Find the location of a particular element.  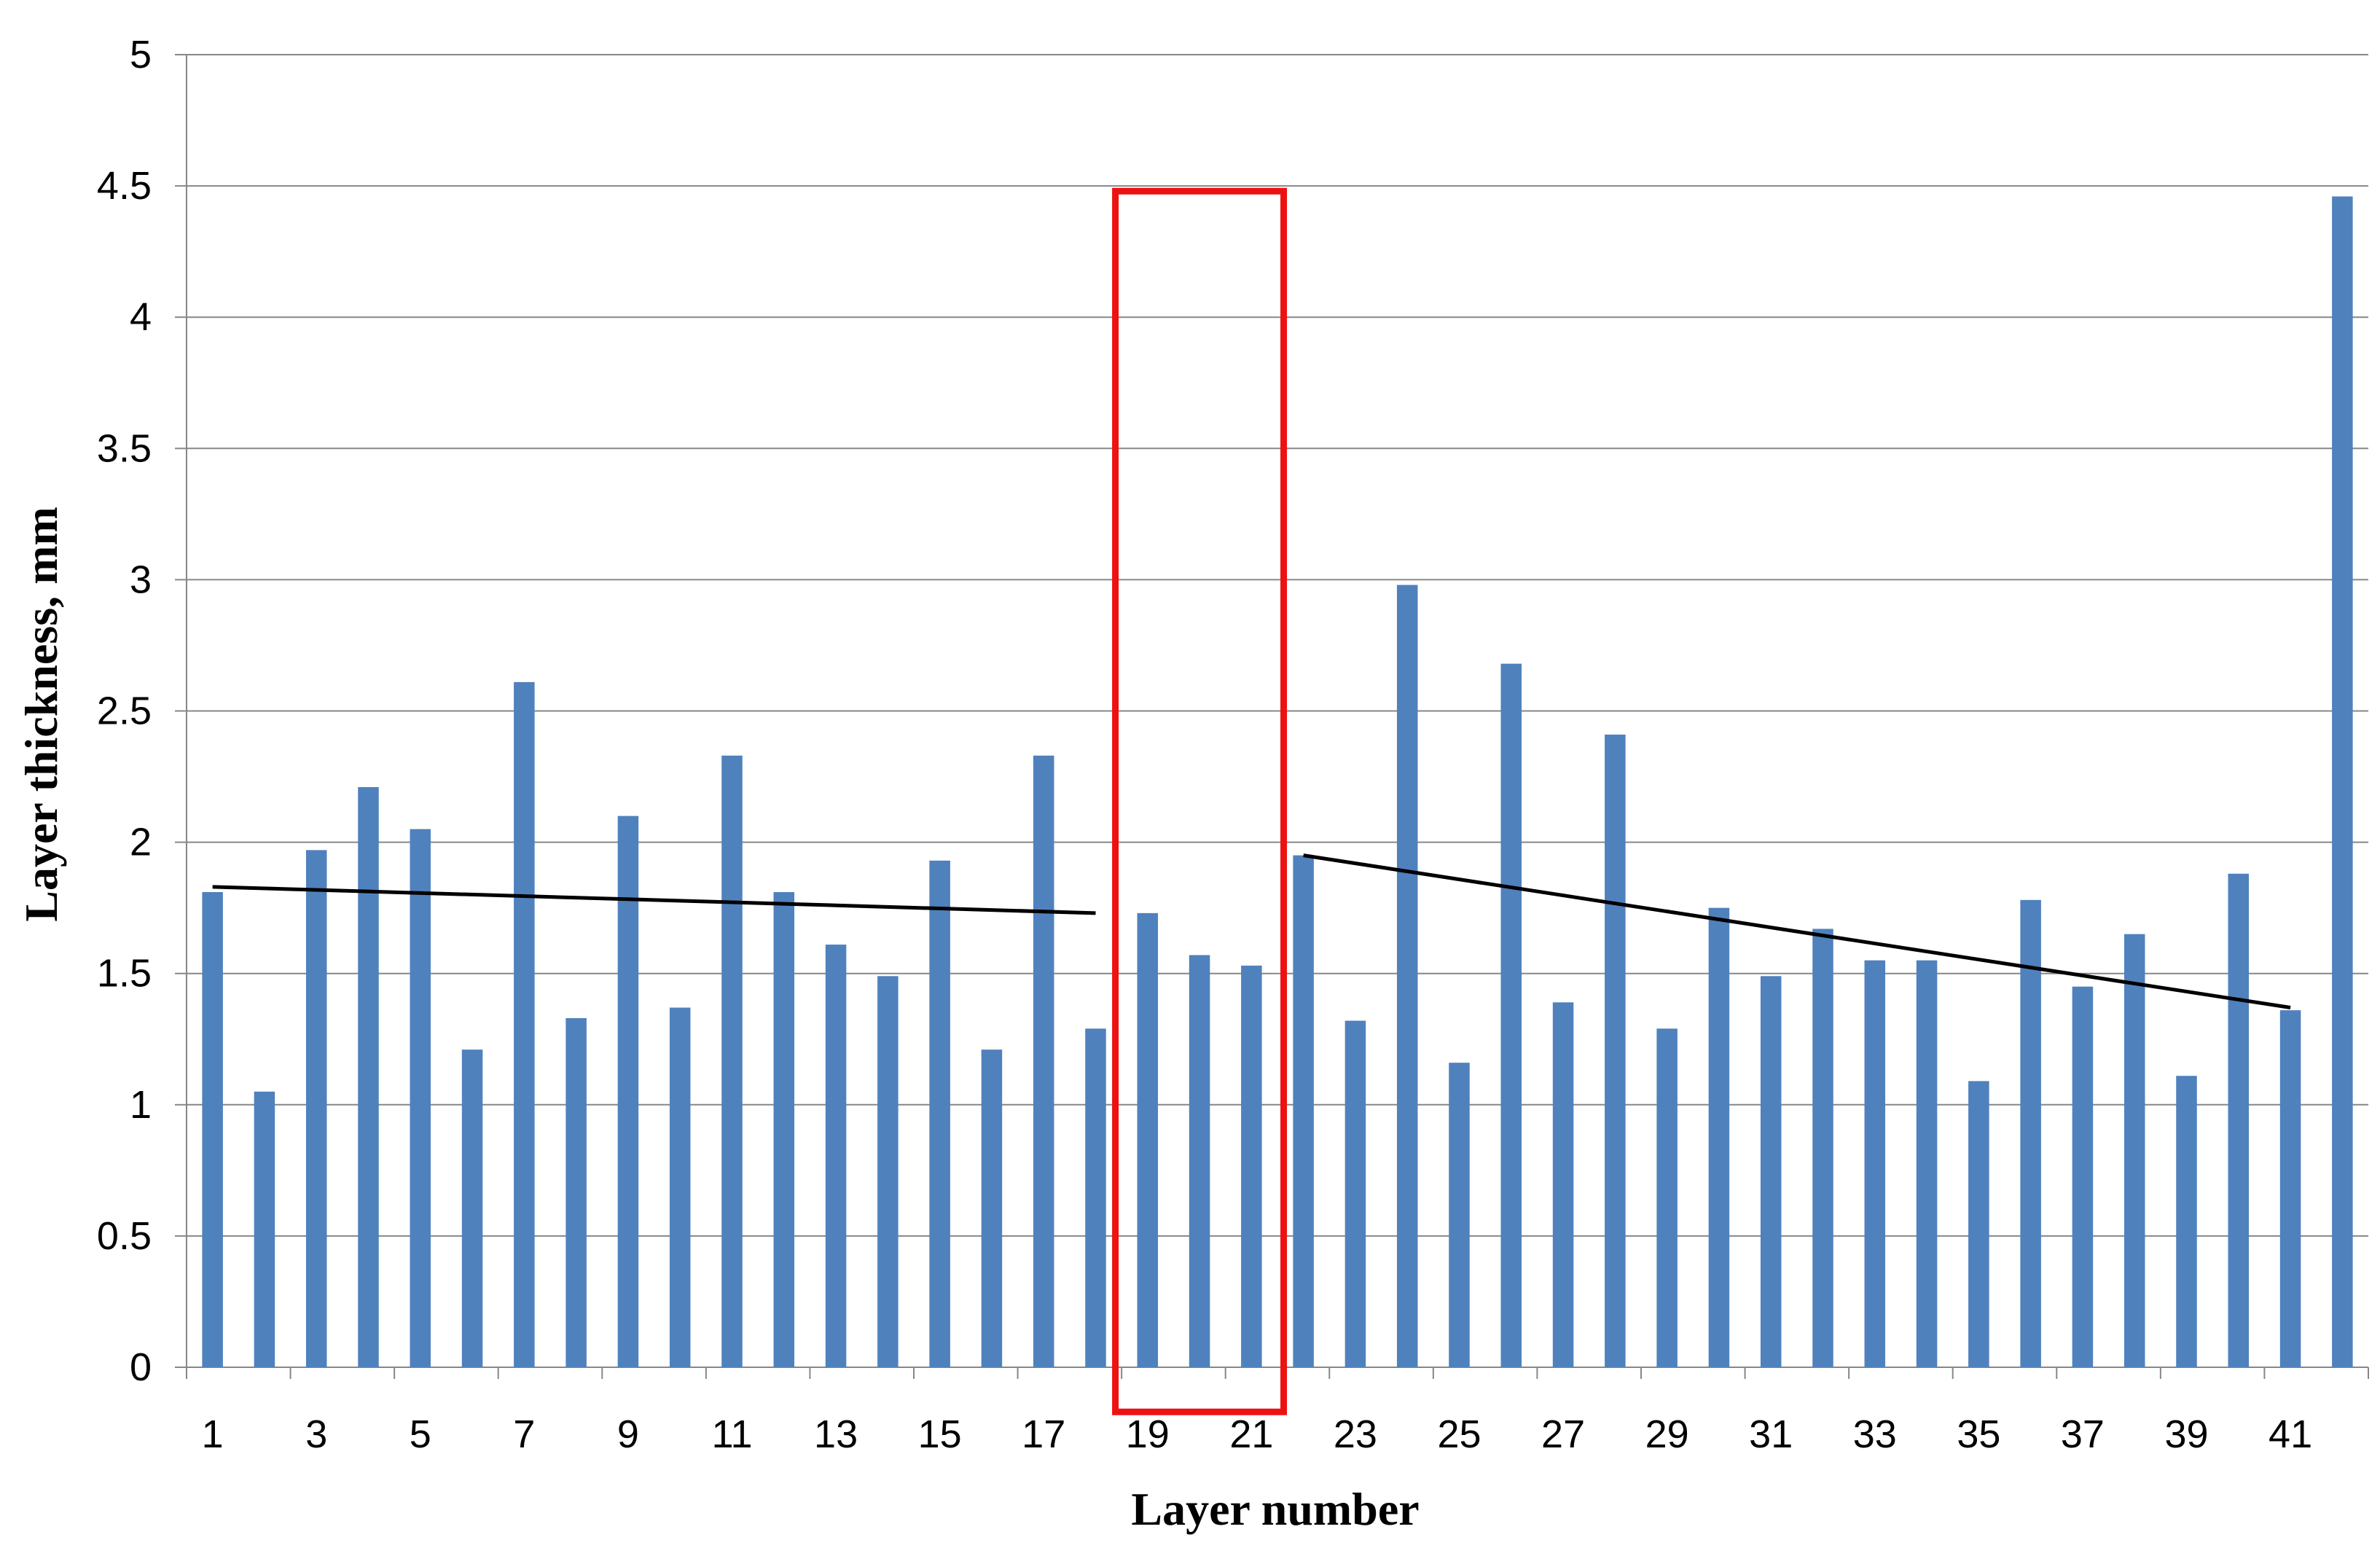

y-axis-title: Layer thickness, mm is located at coordinates (41, 714).